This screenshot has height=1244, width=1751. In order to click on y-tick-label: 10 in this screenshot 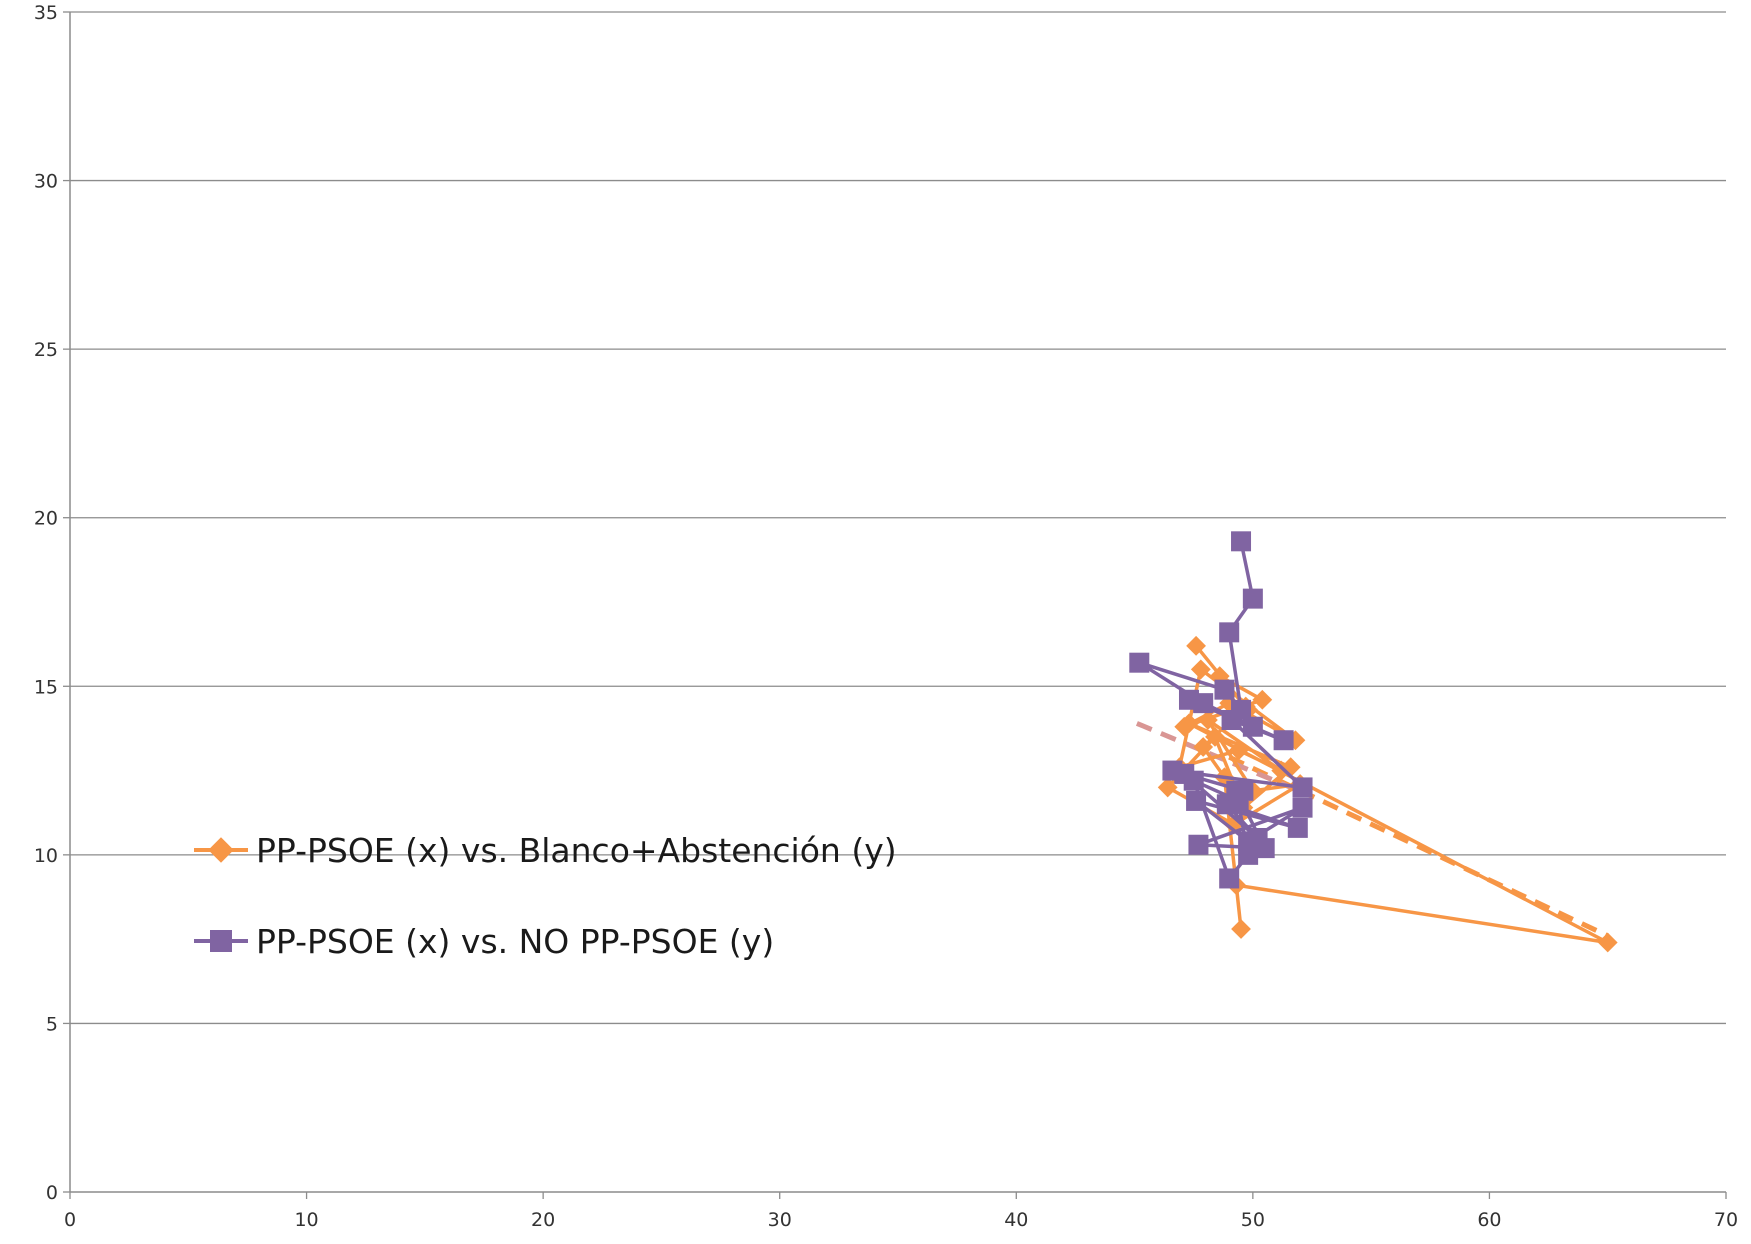, I will do `click(46, 856)`.